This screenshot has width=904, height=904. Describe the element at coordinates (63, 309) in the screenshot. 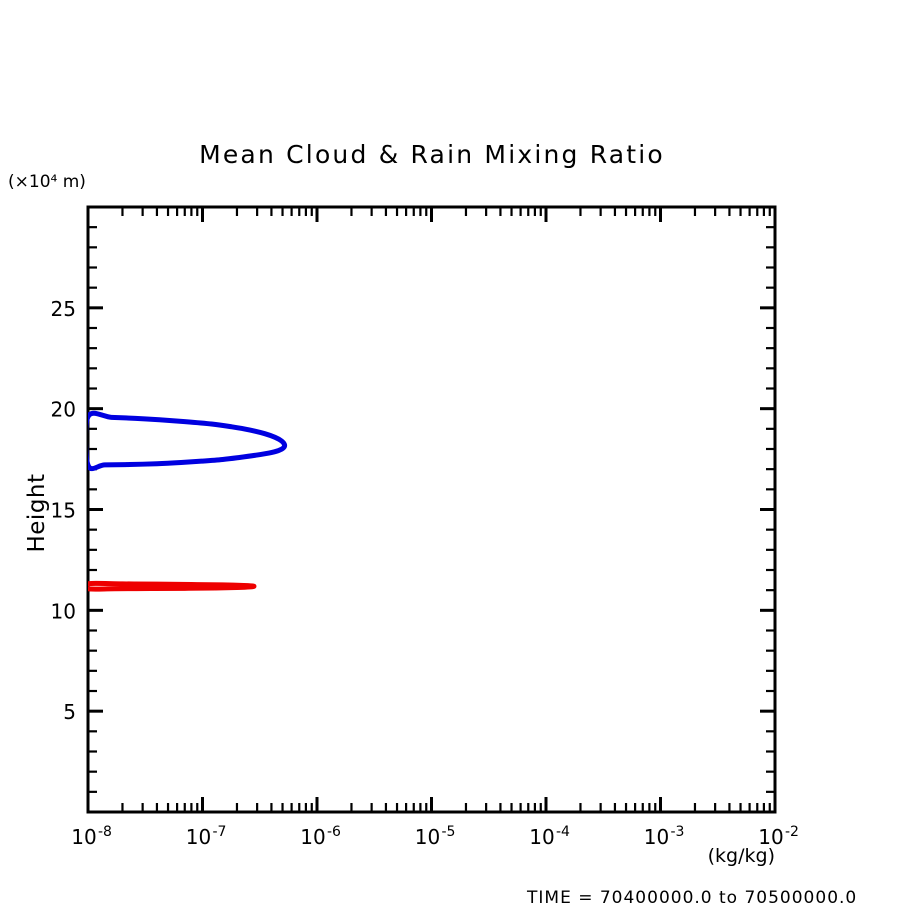

I see `y-tick-label: 25` at that location.